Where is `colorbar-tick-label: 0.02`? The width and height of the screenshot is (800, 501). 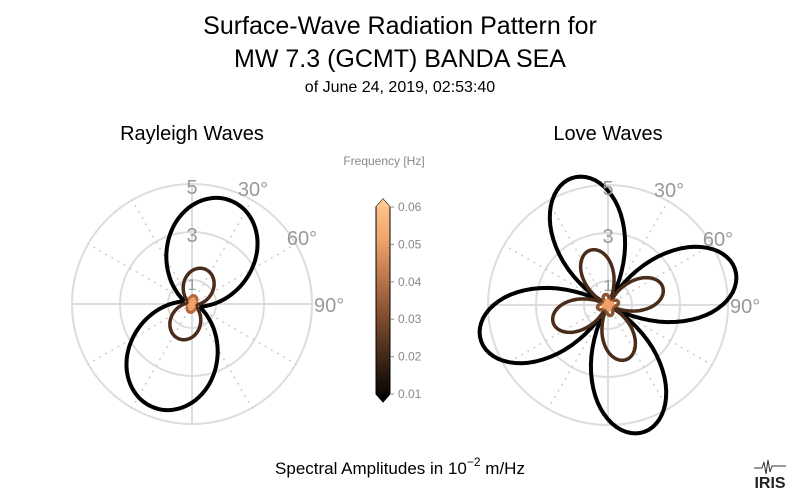 colorbar-tick-label: 0.02 is located at coordinates (410, 357).